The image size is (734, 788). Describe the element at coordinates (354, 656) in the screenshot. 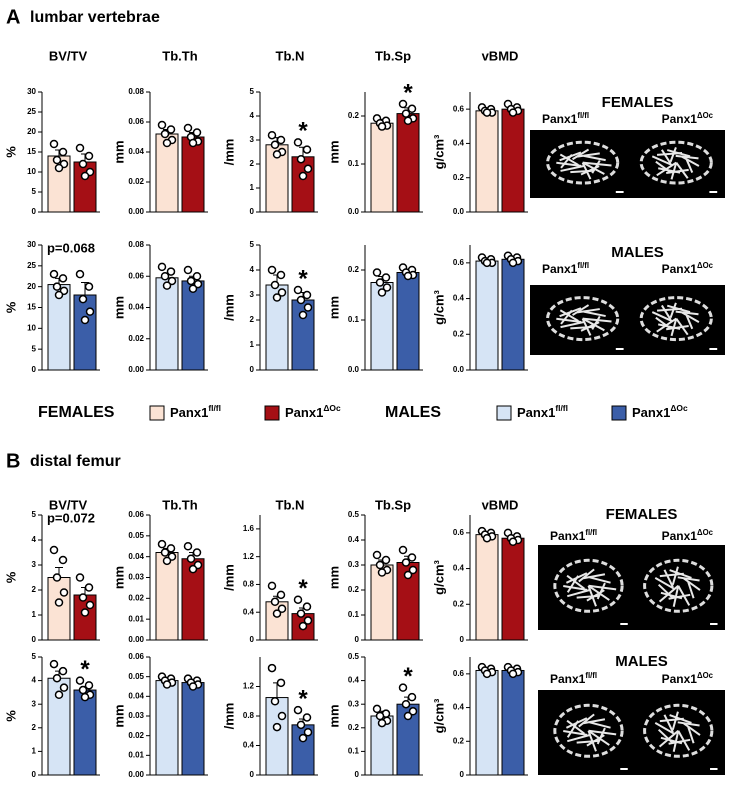

I see `y-tick-label: 0.5` at that location.